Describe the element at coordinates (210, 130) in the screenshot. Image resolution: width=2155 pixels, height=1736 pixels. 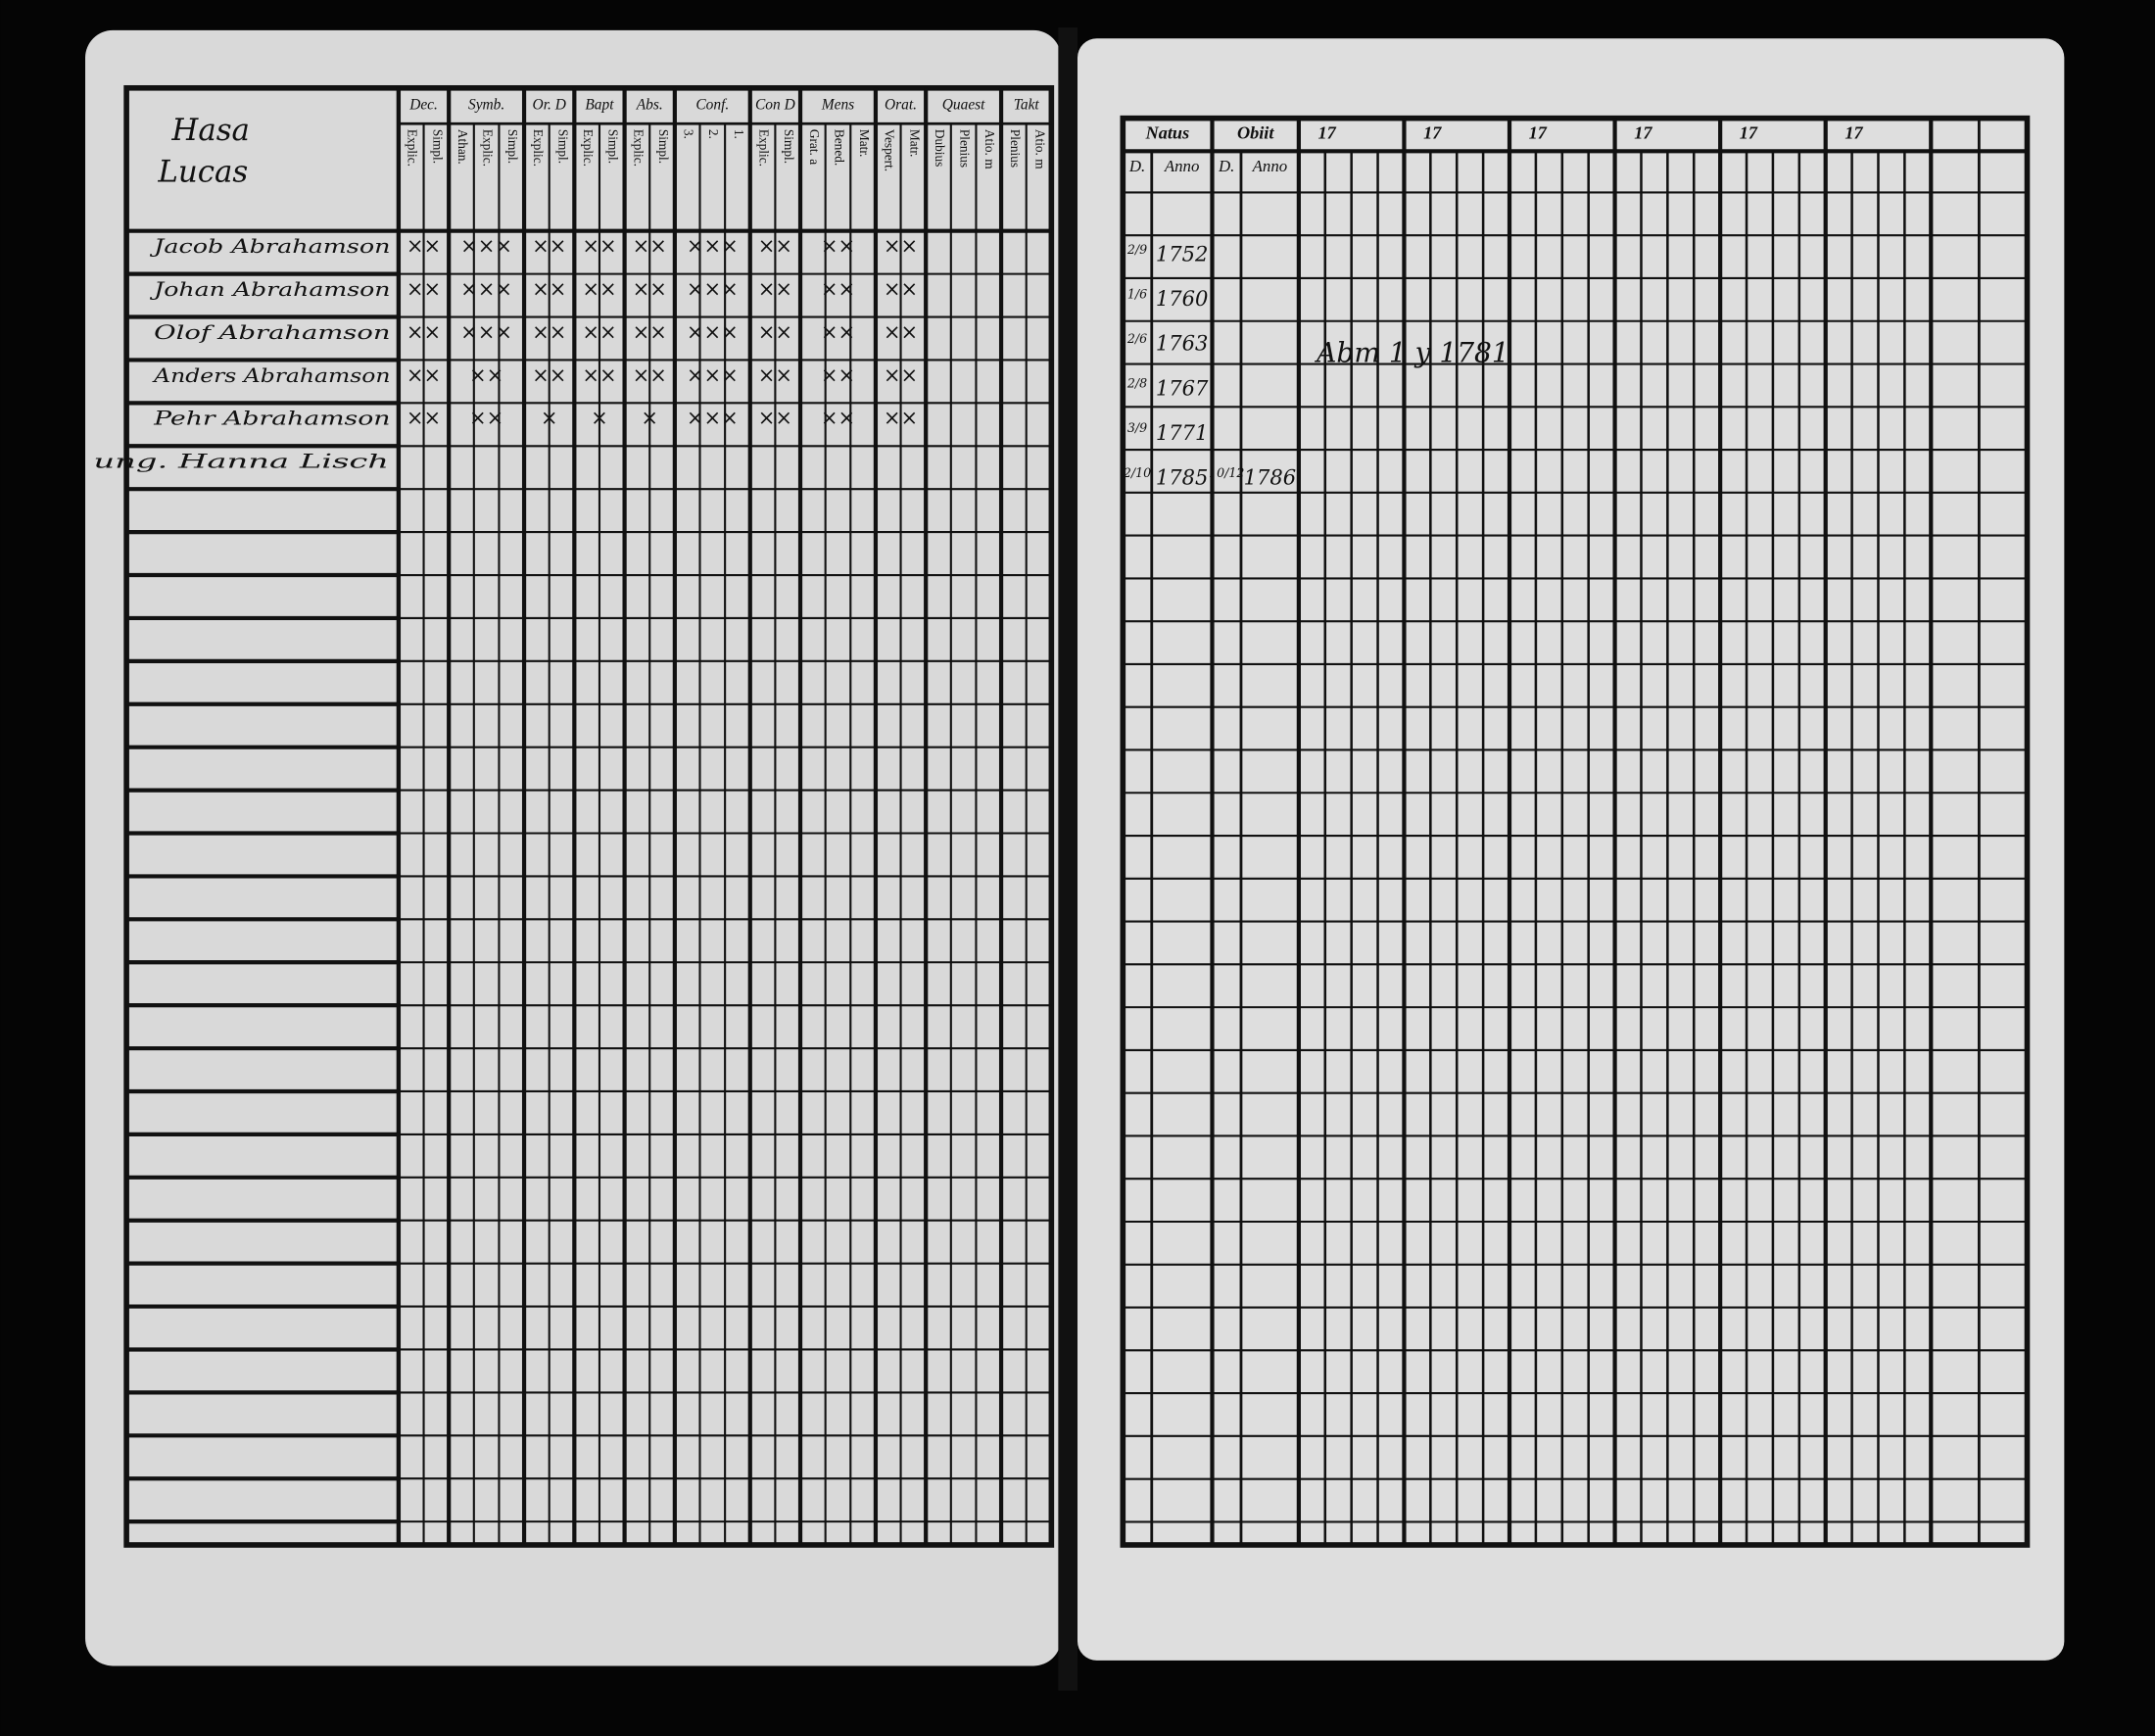
I see `register-title: Hasa` at that location.